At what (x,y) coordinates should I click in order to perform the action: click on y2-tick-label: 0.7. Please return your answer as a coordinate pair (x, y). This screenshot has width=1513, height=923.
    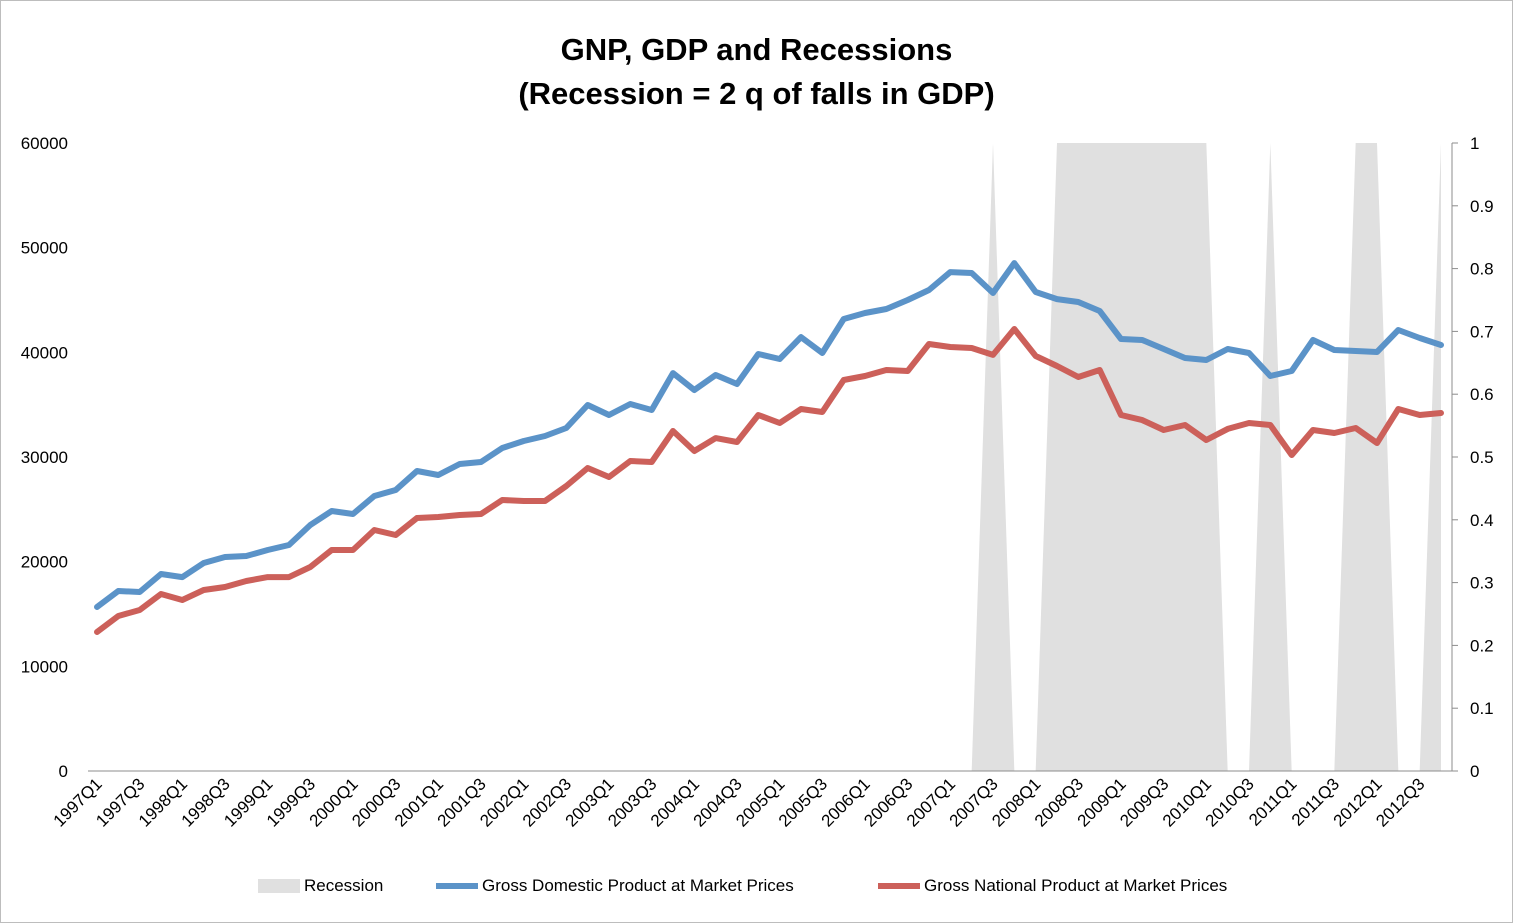
    Looking at the image, I should click on (1482, 331).